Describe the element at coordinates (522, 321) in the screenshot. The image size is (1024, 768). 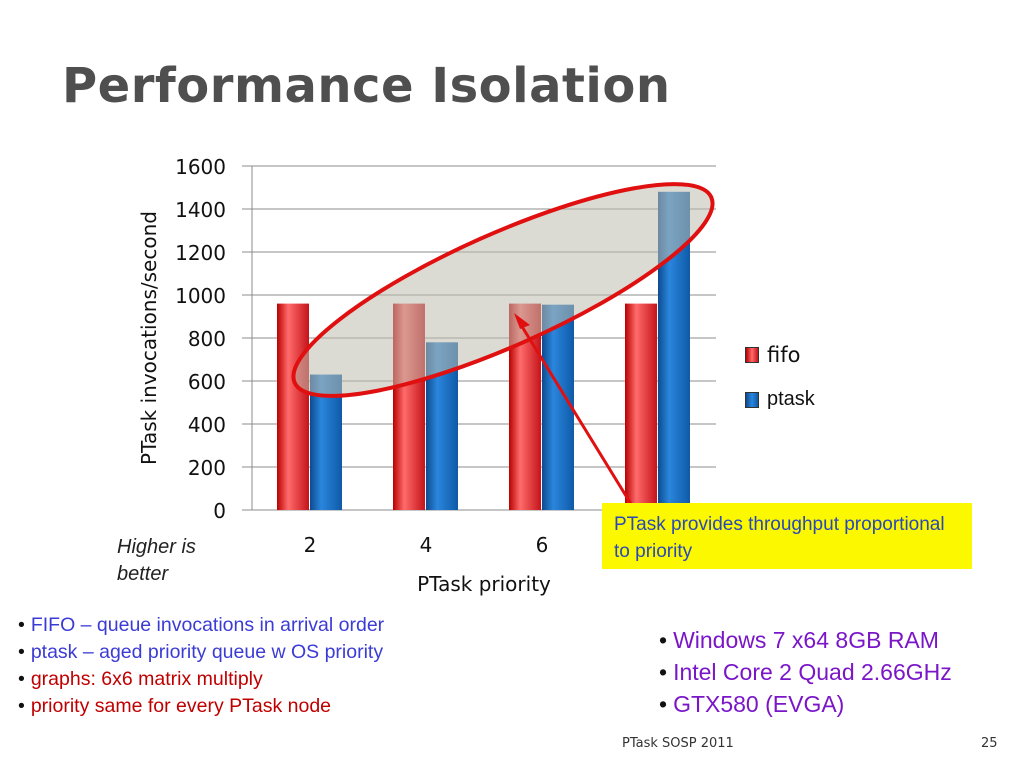
I see `callout-arrow-head` at that location.